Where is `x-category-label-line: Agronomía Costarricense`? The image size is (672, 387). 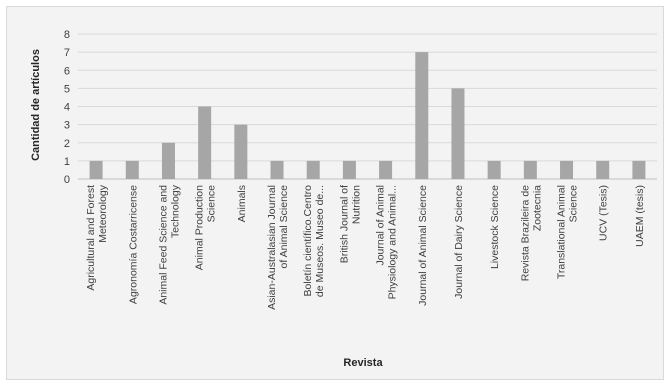 x-category-label-line: Agronomía Costarricense is located at coordinates (133, 244).